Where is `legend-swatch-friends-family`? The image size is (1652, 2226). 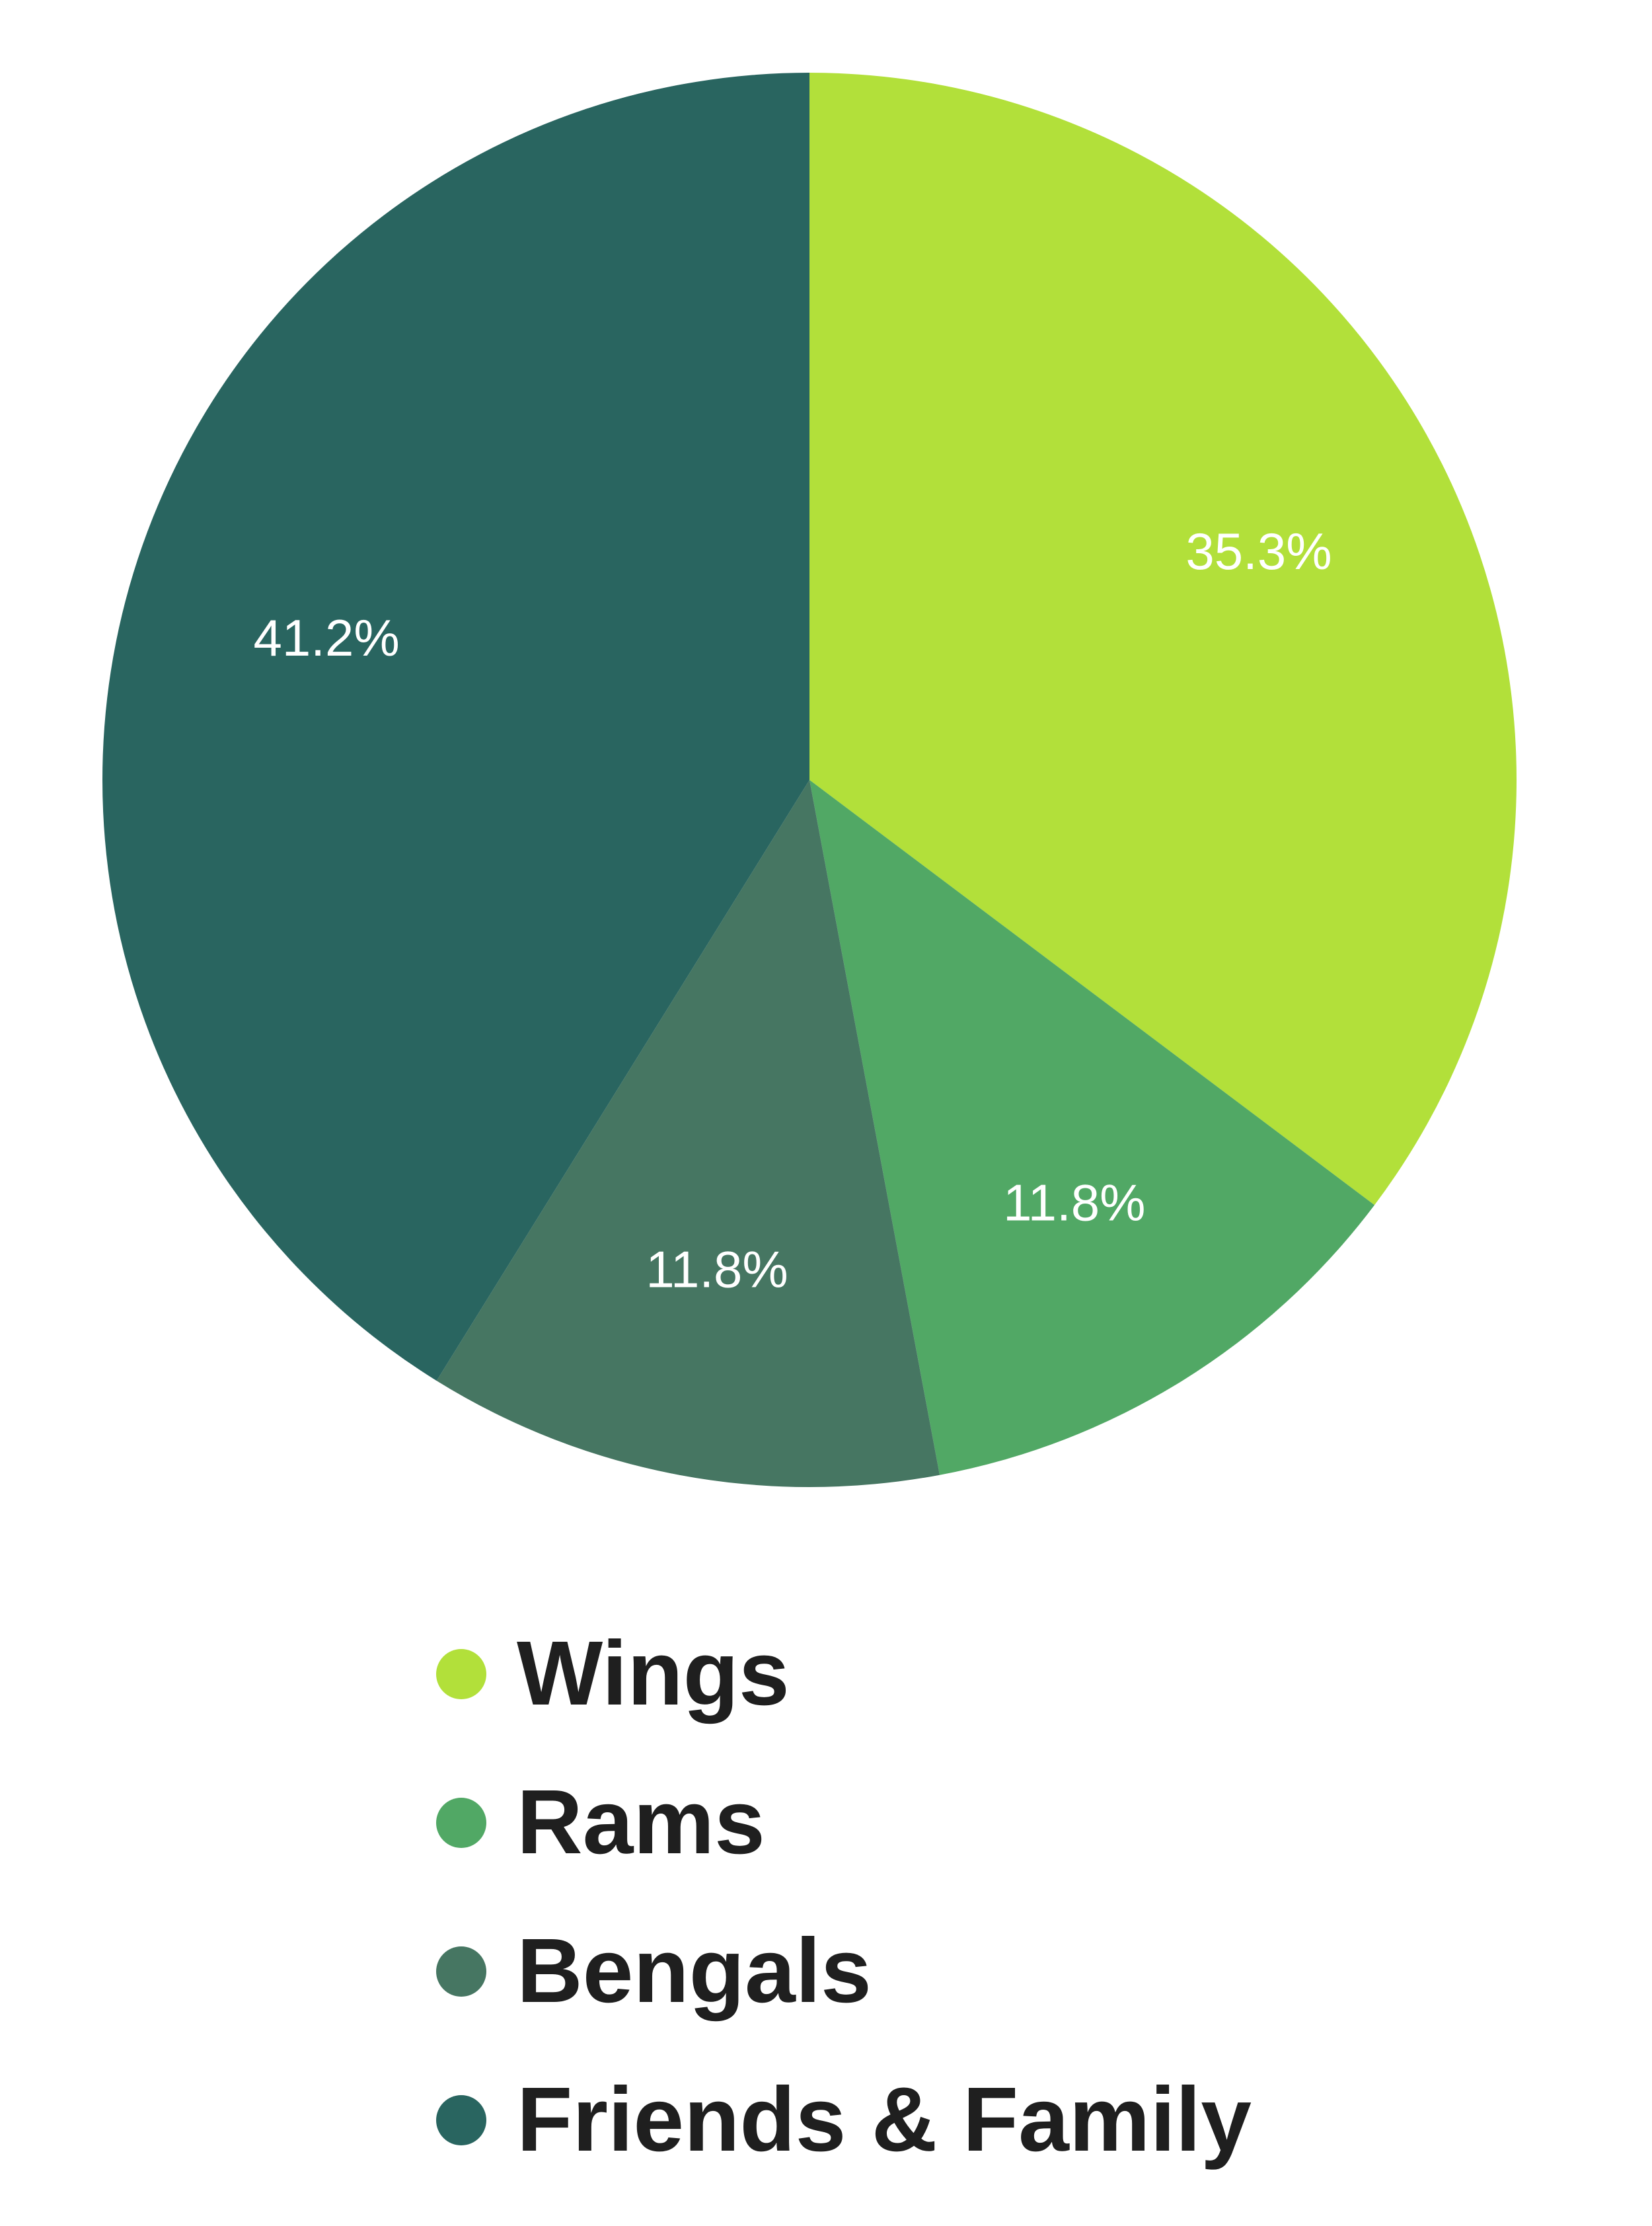
legend-swatch-friends-family is located at coordinates (461, 2119).